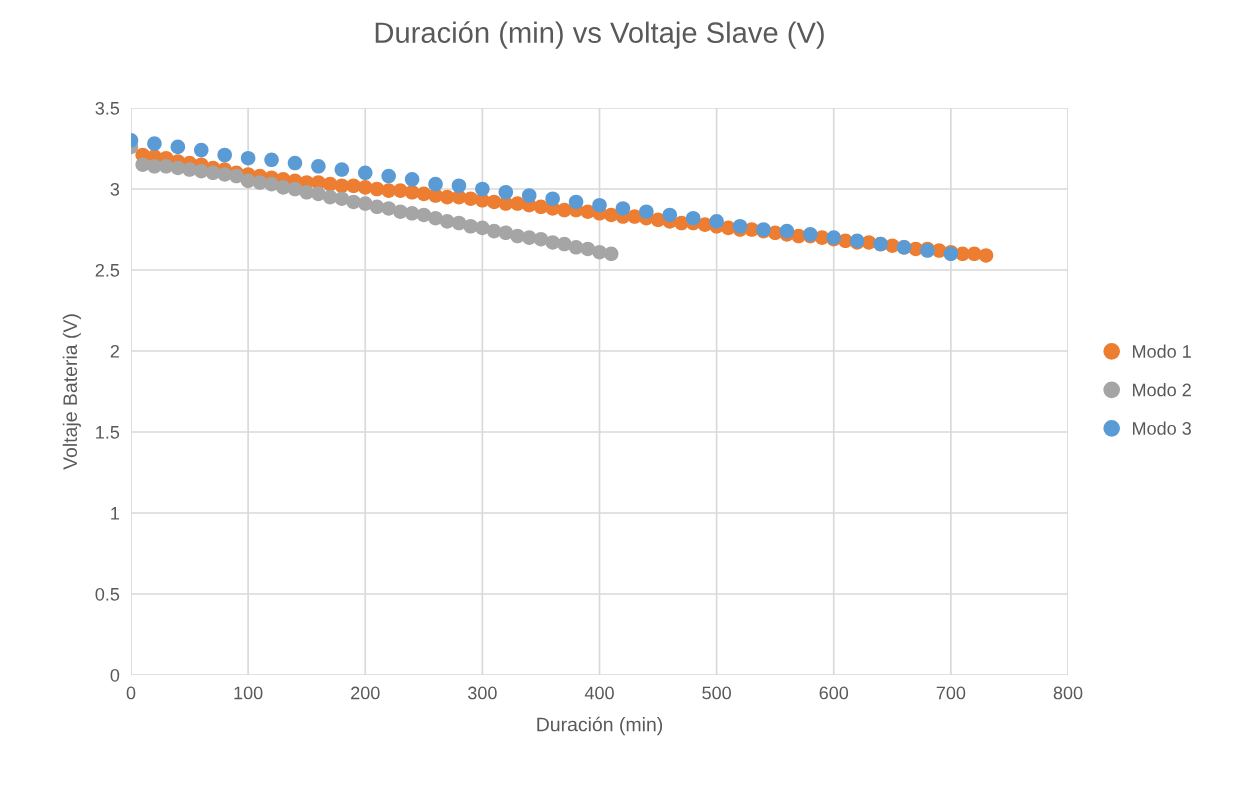 This screenshot has height=790, width=1252. What do you see at coordinates (107, 270) in the screenshot?
I see `y-tick-label: 2.5` at bounding box center [107, 270].